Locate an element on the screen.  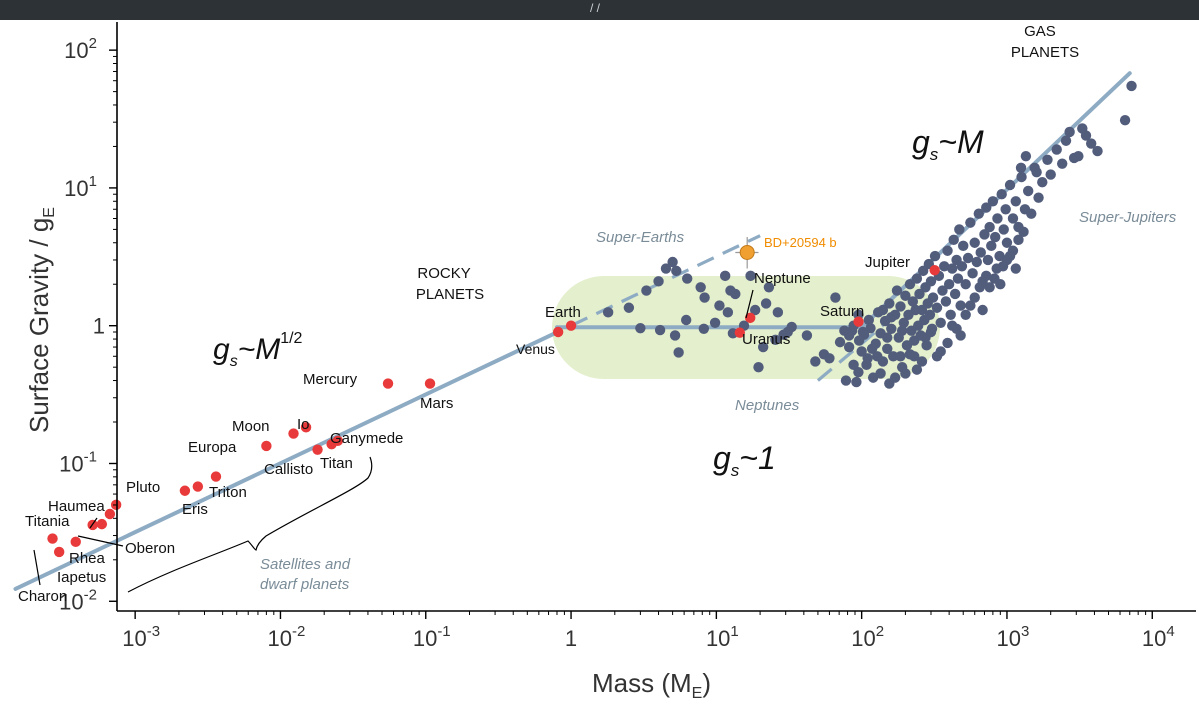
y-tick-label: 10⁻² is located at coordinates (78, 600).